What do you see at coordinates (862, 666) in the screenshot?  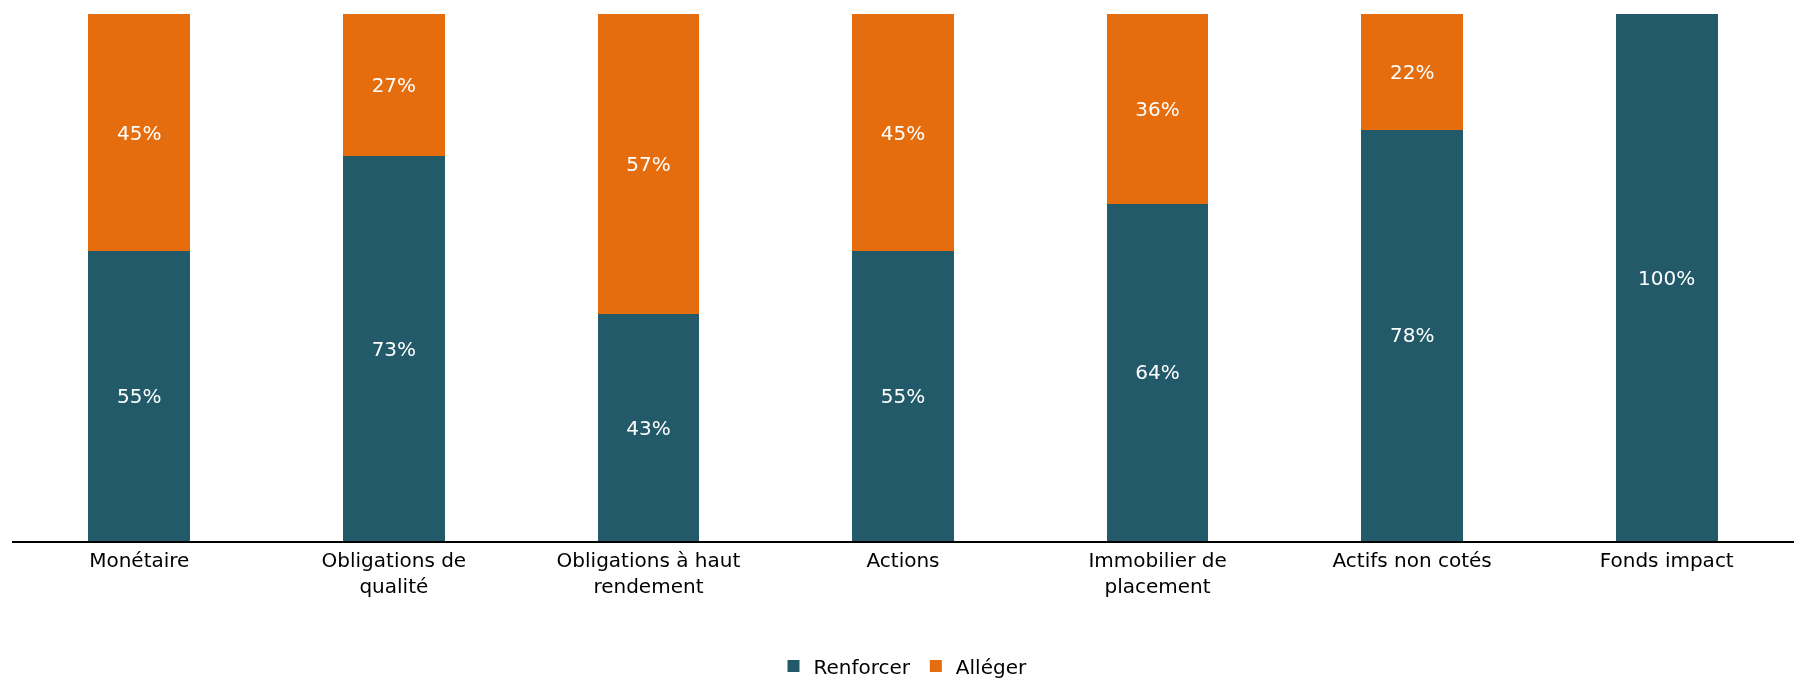 I see `legend-label: Renforcer` at bounding box center [862, 666].